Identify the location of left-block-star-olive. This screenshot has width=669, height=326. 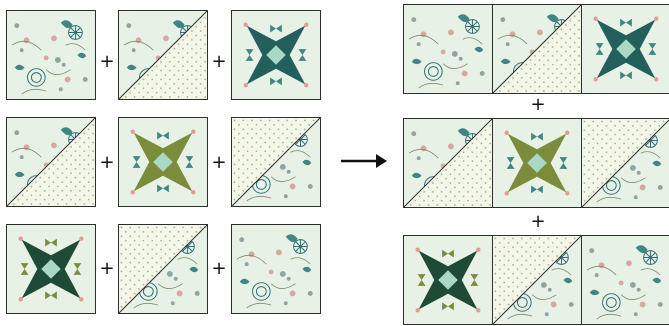
(163, 162).